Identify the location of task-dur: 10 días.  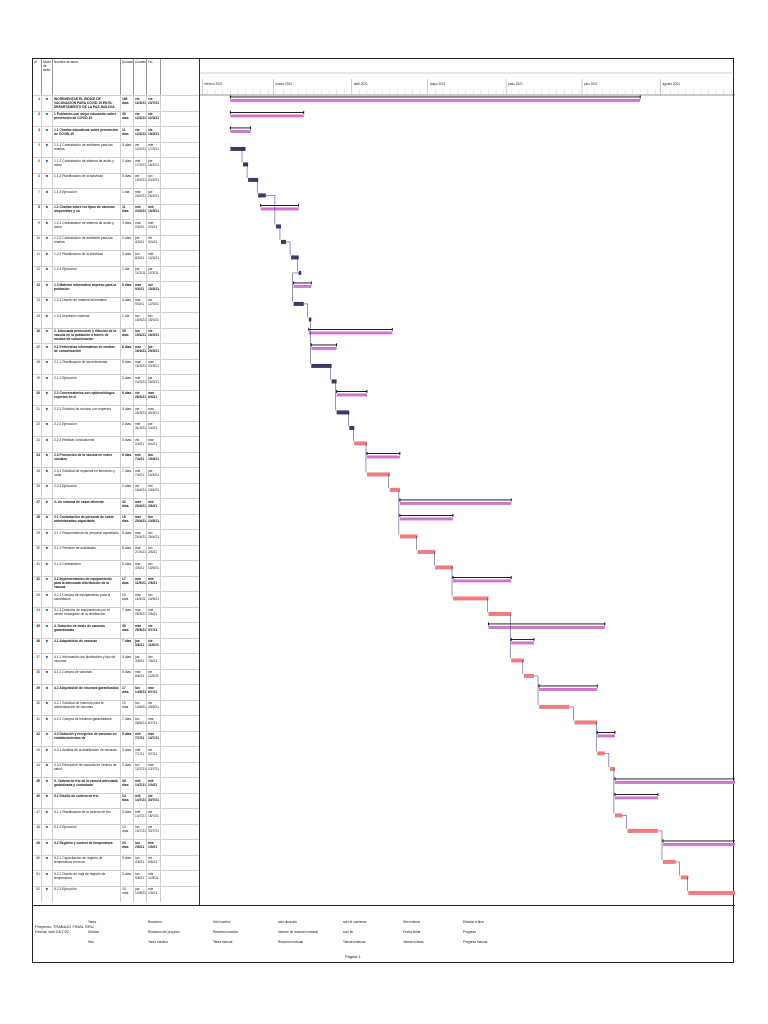
(127, 600).